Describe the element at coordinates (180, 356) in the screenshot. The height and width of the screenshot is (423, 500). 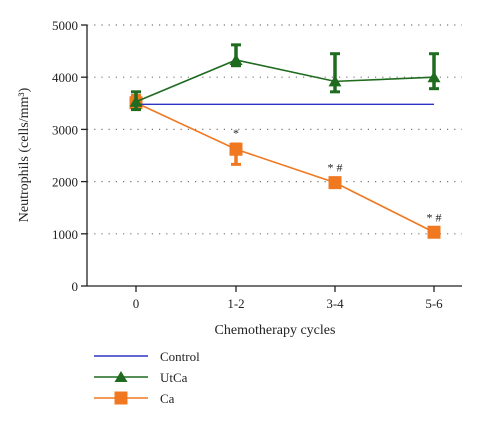
I see `legend-label: Control` at that location.